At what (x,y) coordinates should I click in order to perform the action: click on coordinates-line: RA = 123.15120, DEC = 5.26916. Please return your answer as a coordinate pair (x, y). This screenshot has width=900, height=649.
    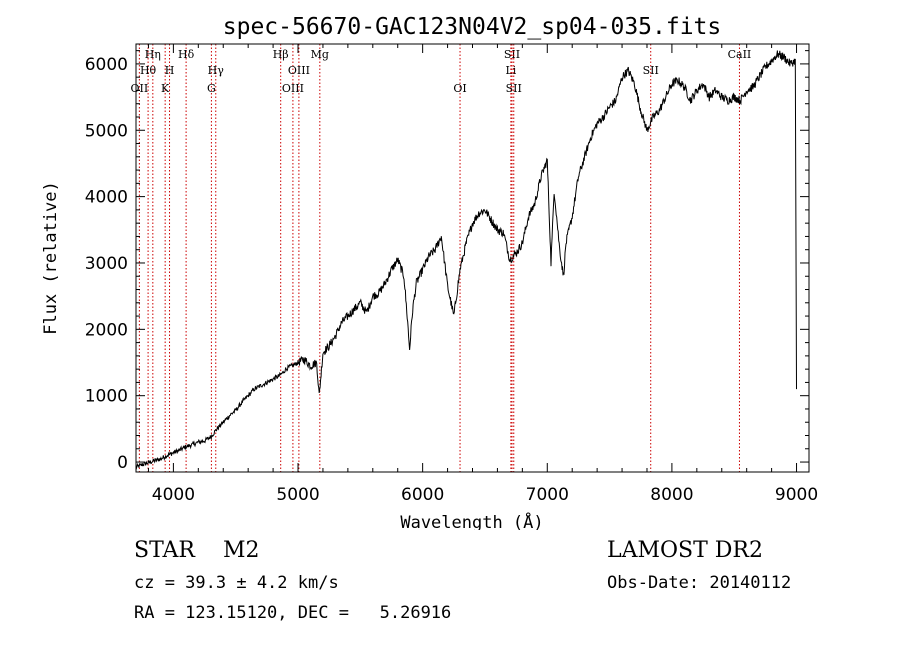
    Looking at the image, I should click on (293, 613).